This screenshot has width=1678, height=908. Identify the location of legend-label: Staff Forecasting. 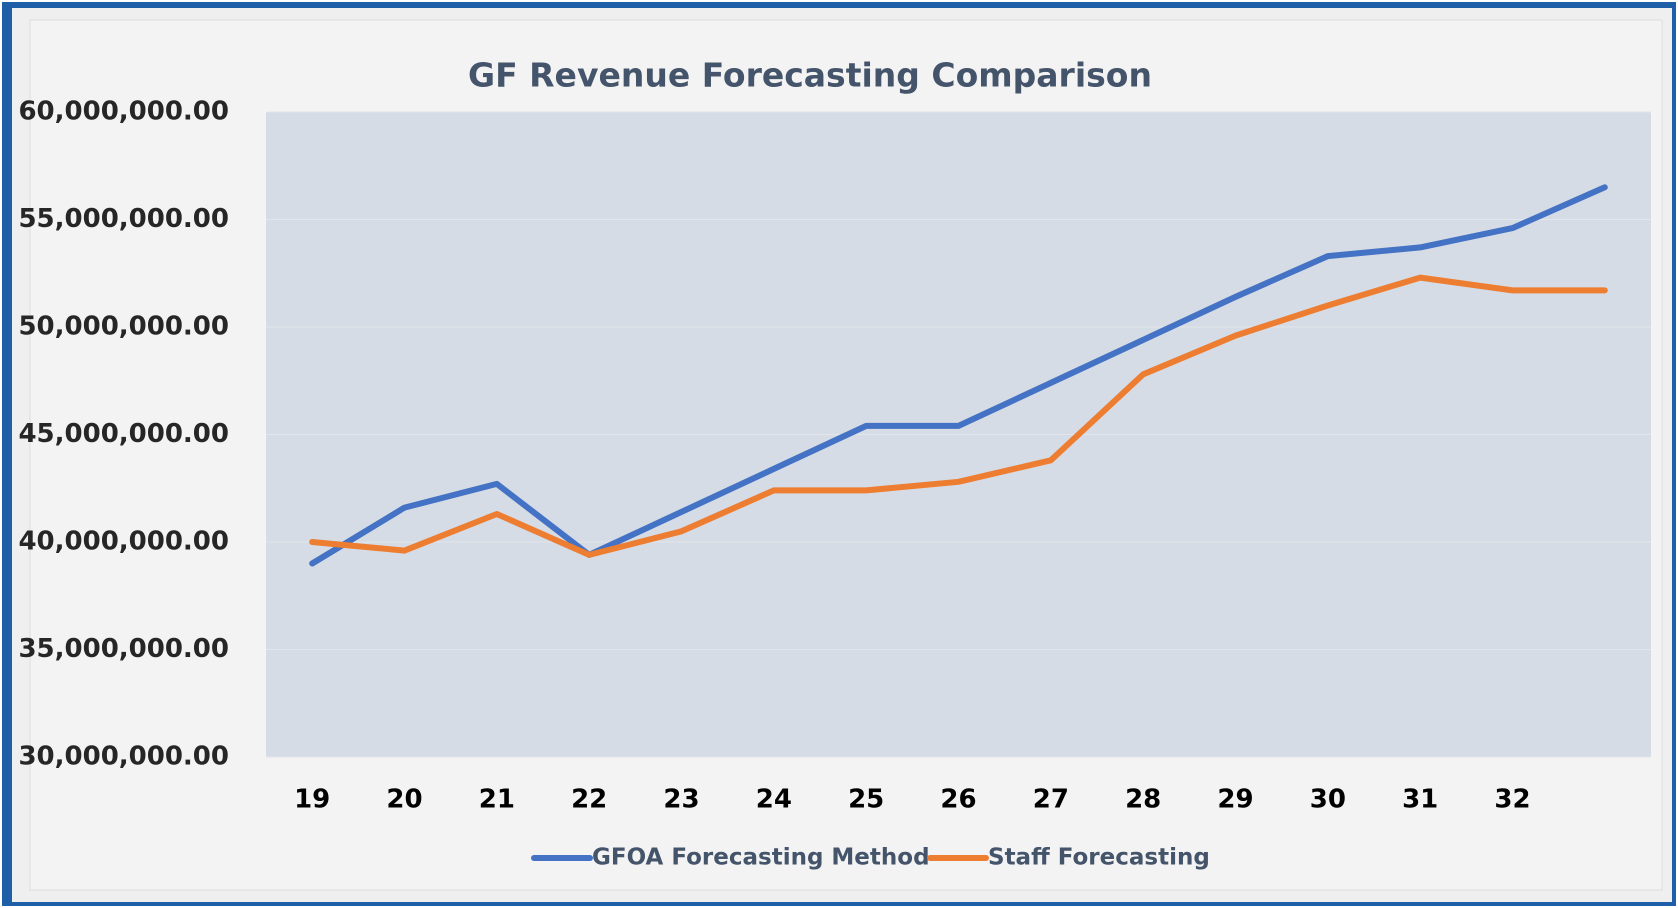
(1099, 858).